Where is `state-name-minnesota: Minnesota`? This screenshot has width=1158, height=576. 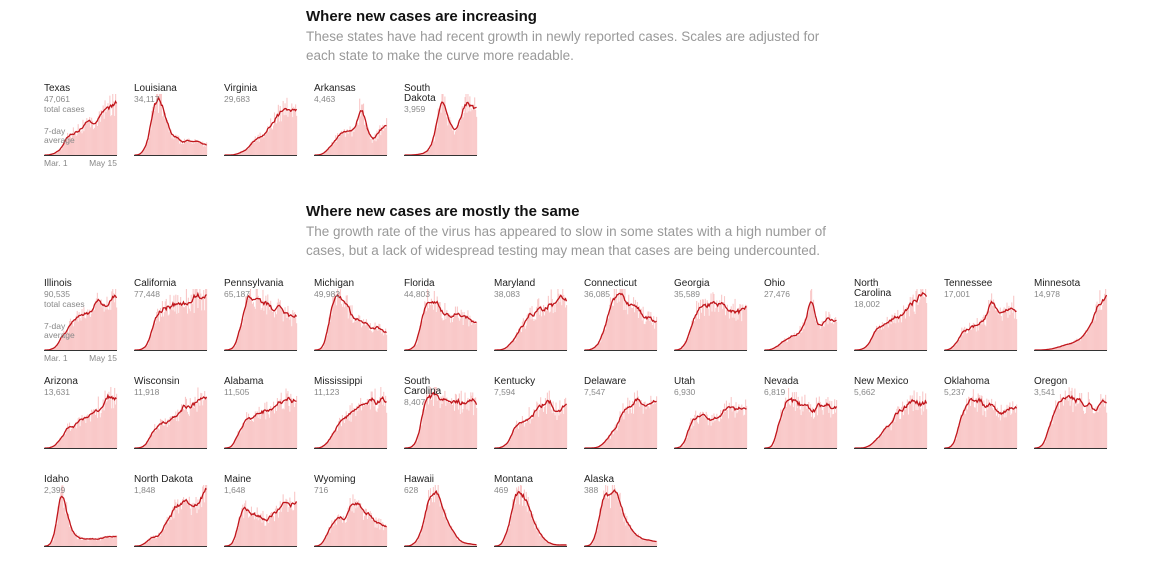
state-name-minnesota: Minnesota is located at coordinates (1057, 283).